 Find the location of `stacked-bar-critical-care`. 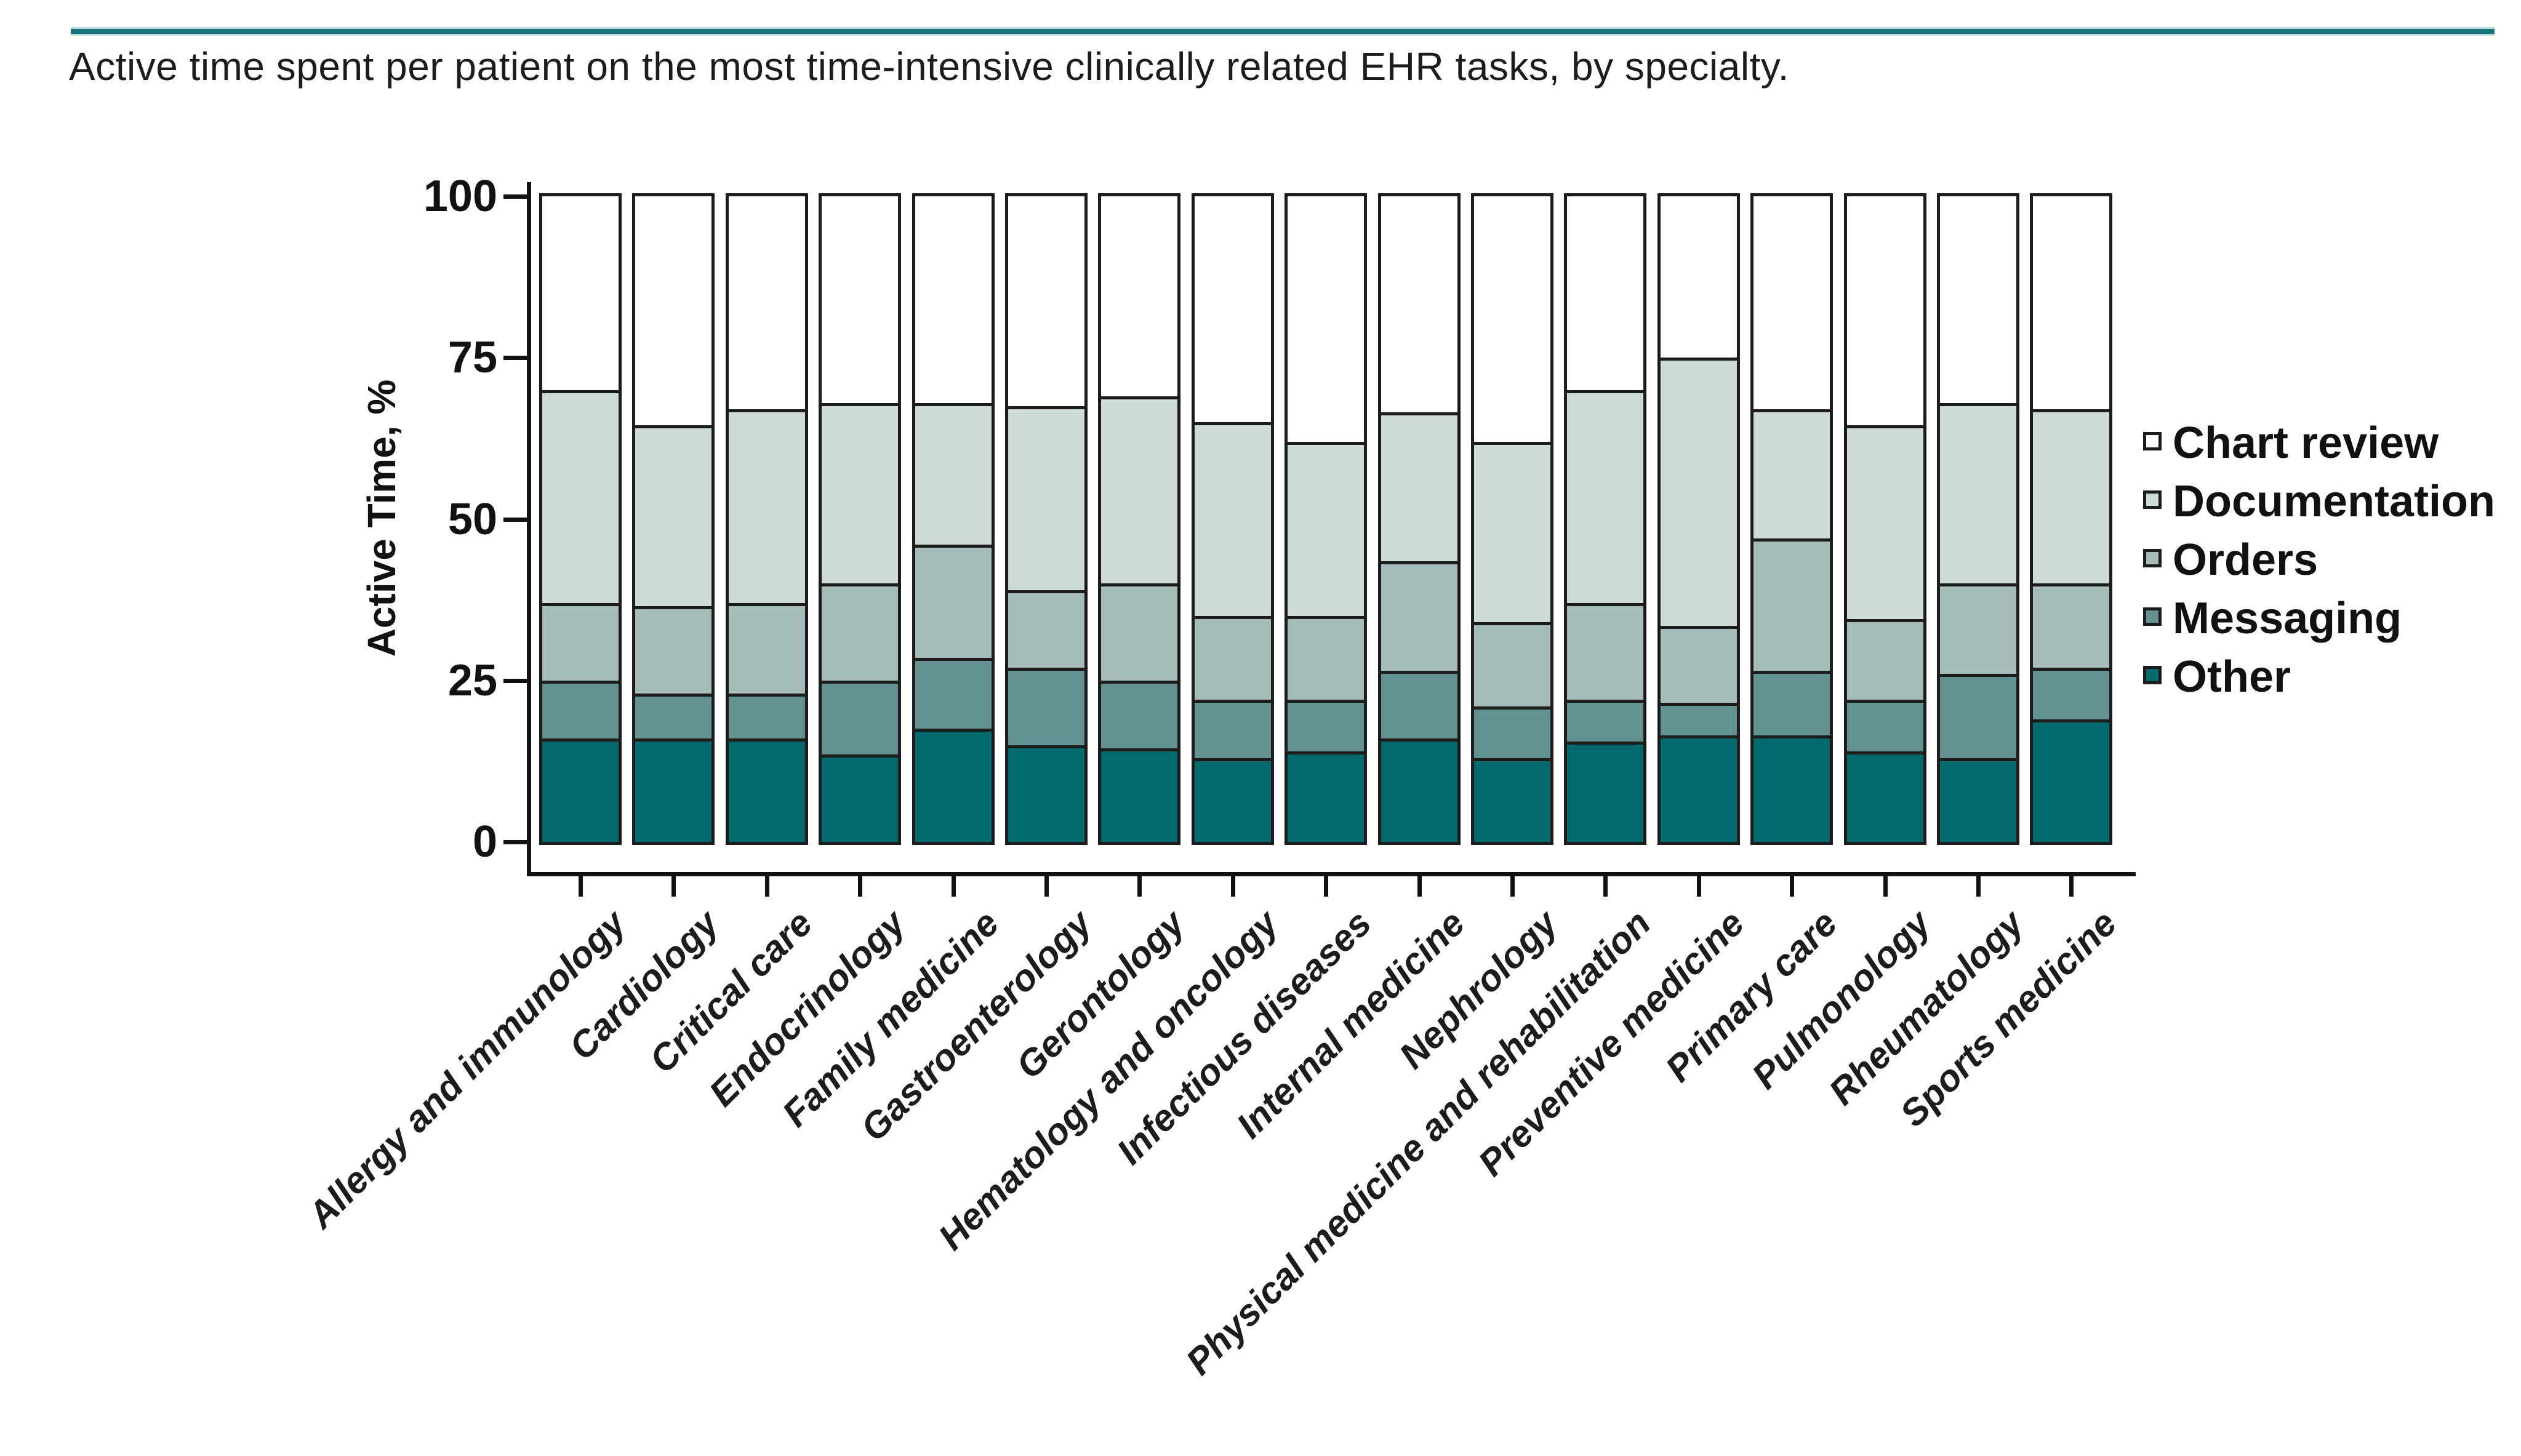

stacked-bar-critical-care is located at coordinates (766, 519).